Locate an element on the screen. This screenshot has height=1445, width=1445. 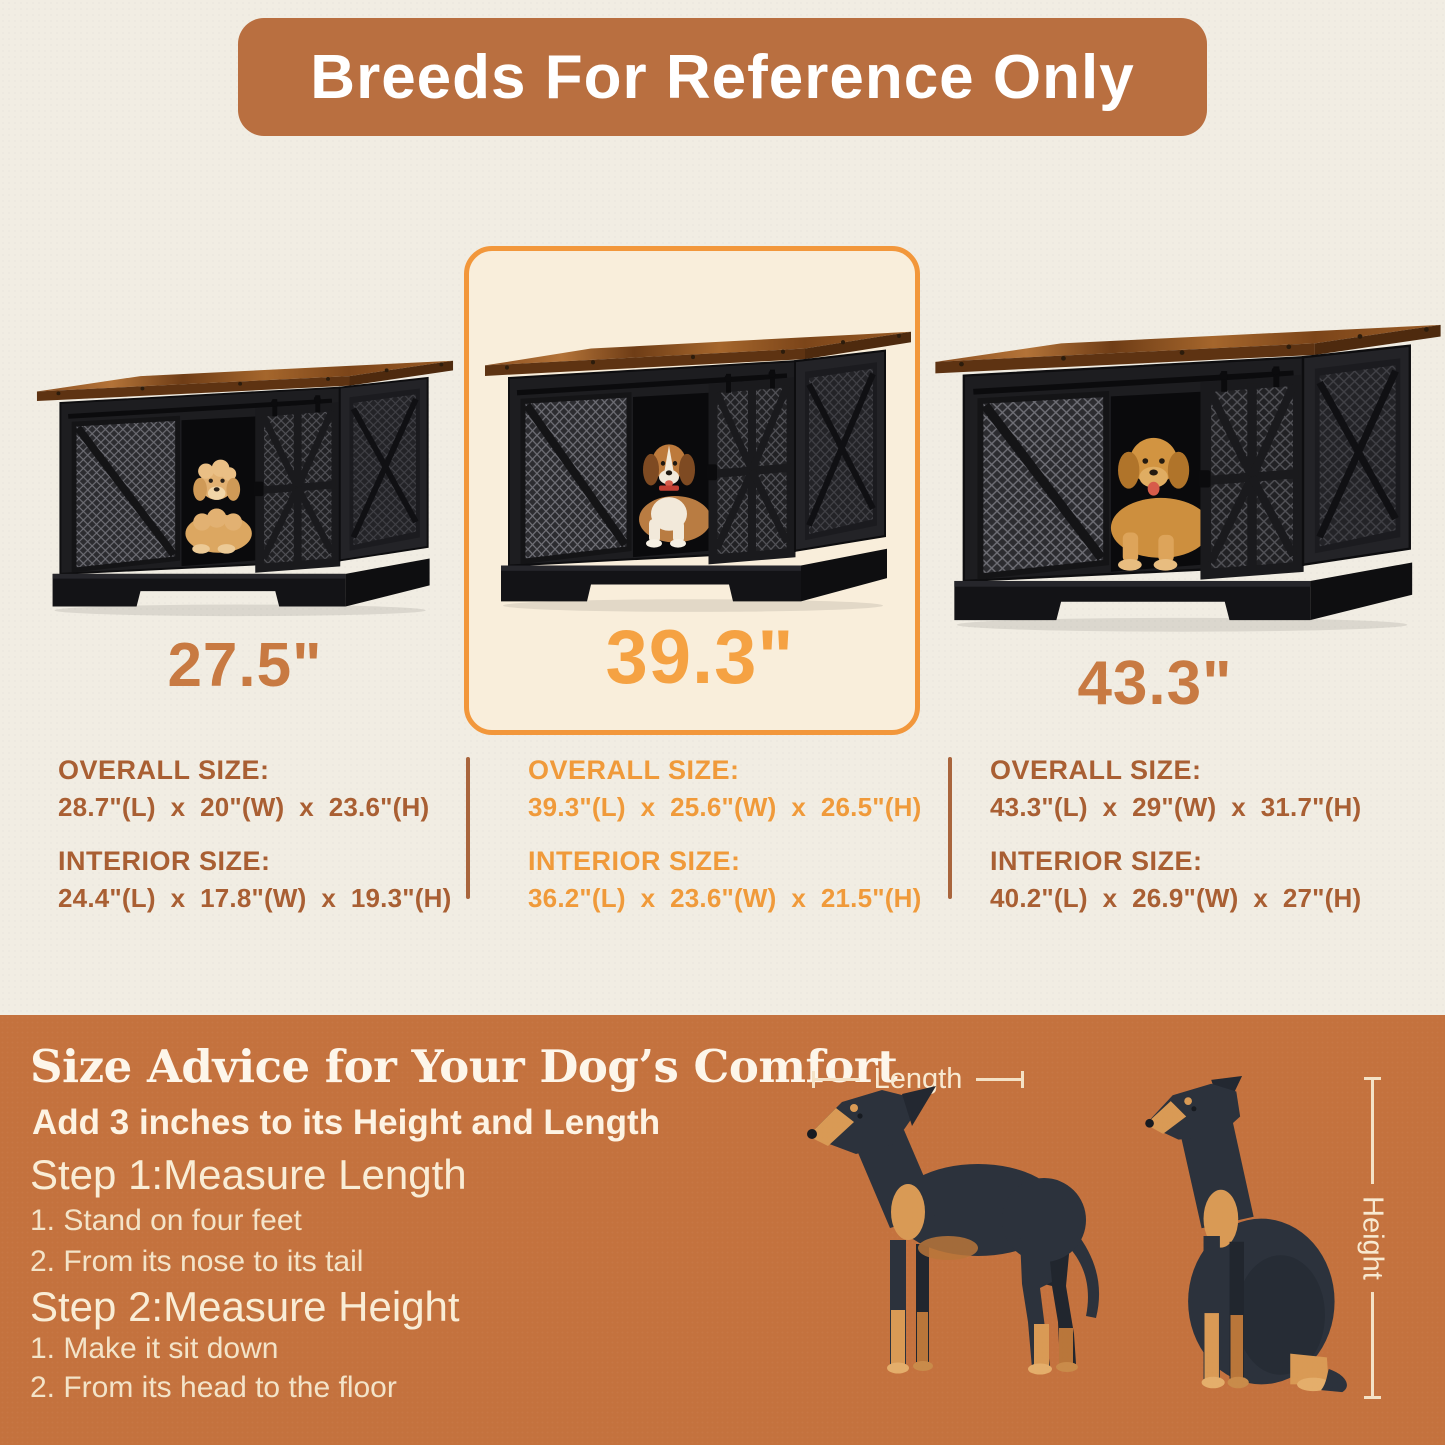
banner-title: Breeds For Reference Only is located at coordinates (722, 77).